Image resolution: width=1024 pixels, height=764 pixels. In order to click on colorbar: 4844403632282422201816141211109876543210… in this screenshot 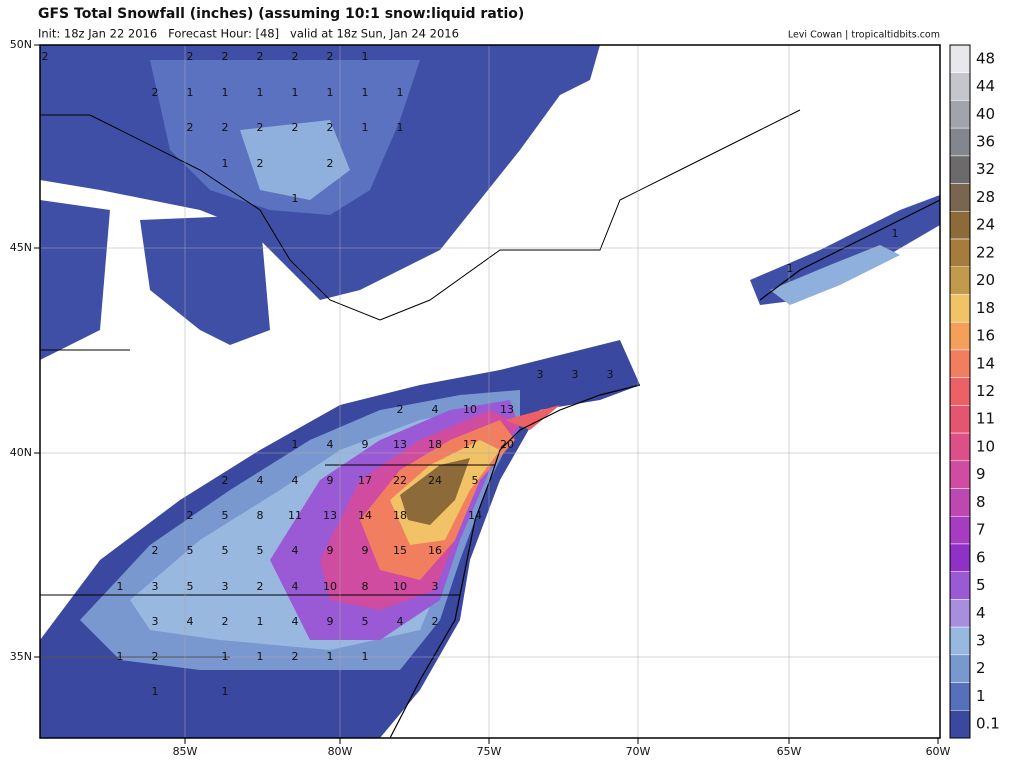, I will do `click(974, 391)`.